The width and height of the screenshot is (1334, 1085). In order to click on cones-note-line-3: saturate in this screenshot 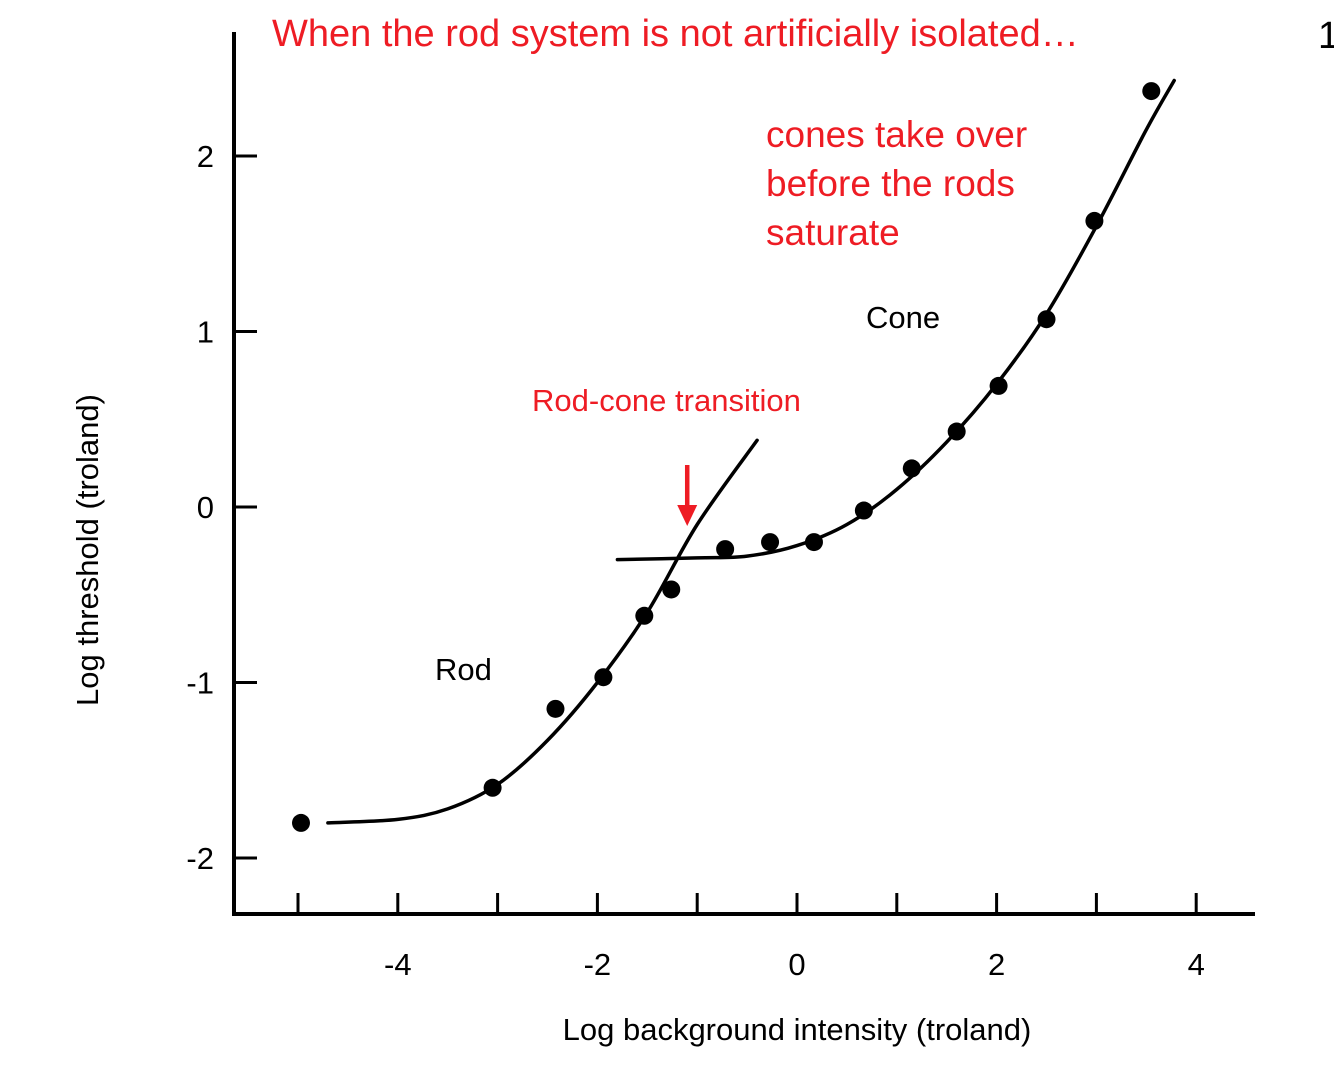, I will do `click(833, 232)`.